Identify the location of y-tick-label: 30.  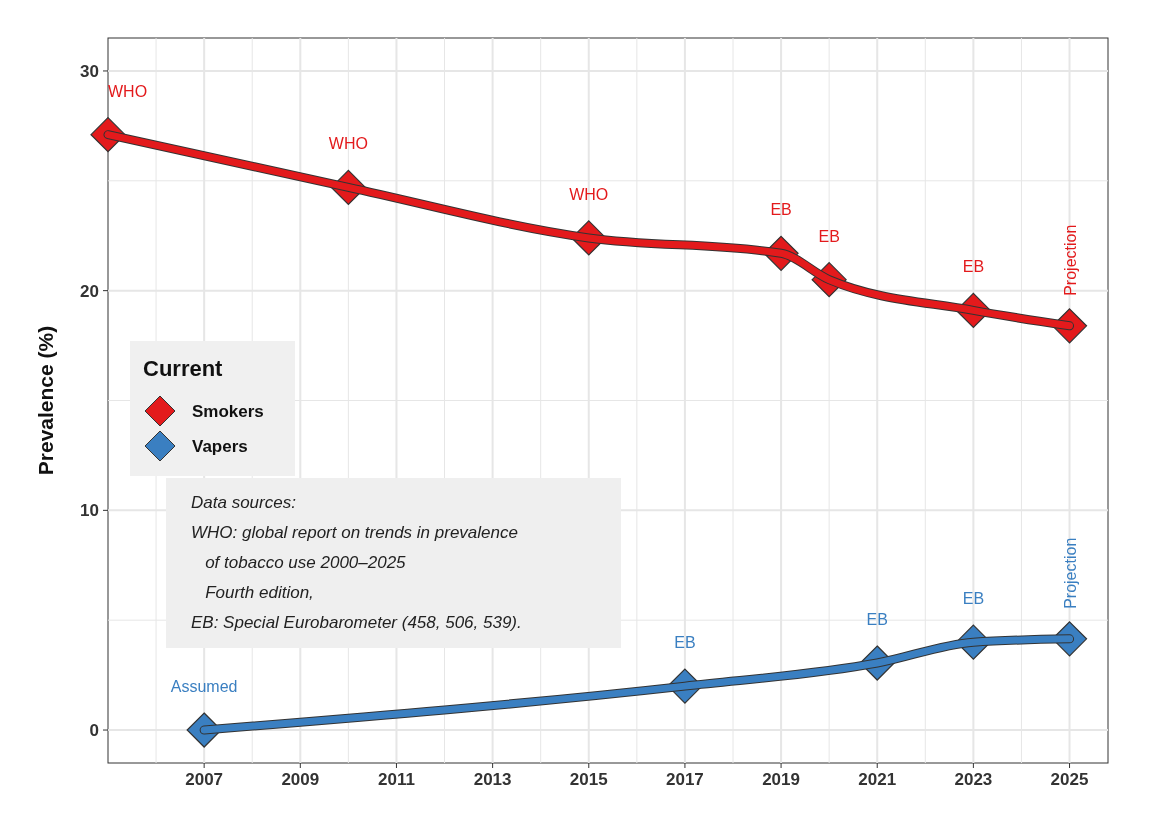
(89, 71).